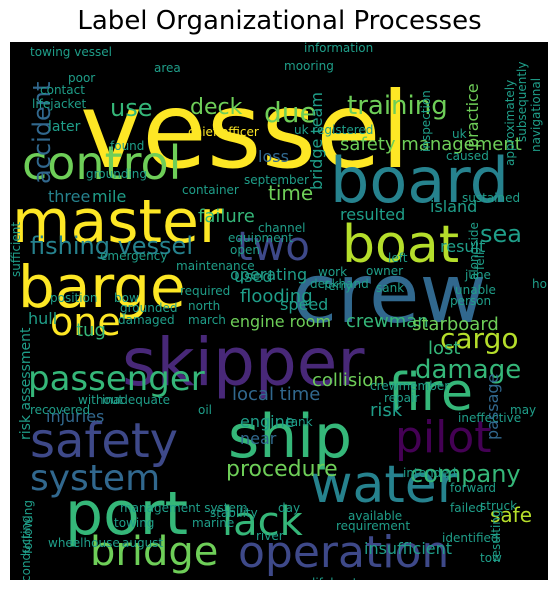 The image size is (559, 589). I want to click on word-time: time, so click(290, 193).